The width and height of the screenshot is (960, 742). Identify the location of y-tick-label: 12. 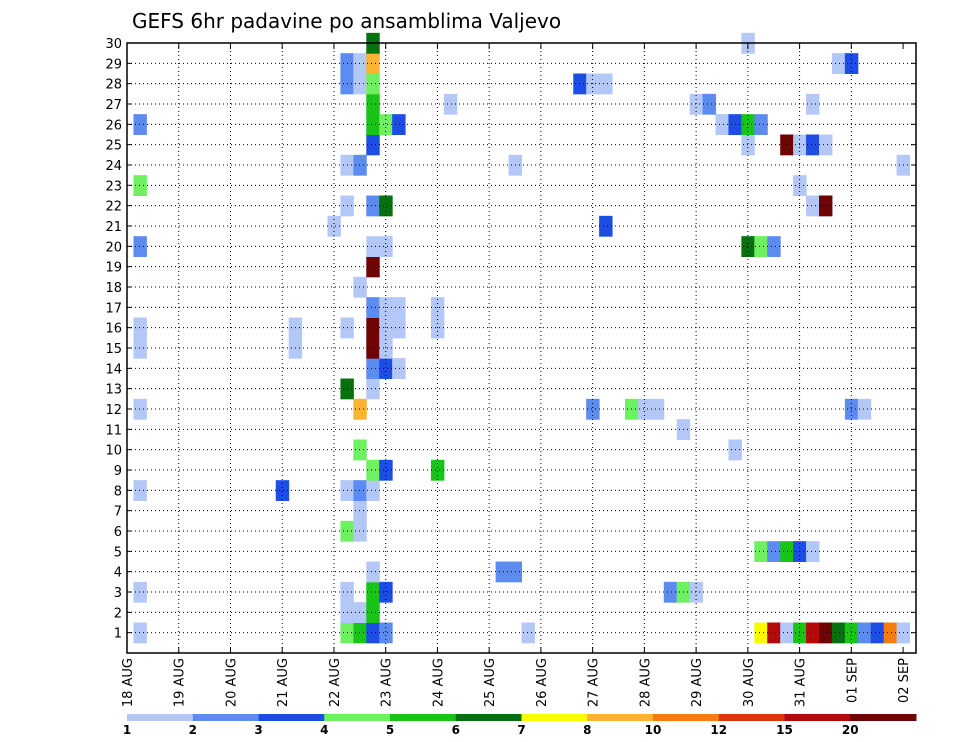
(113, 410).